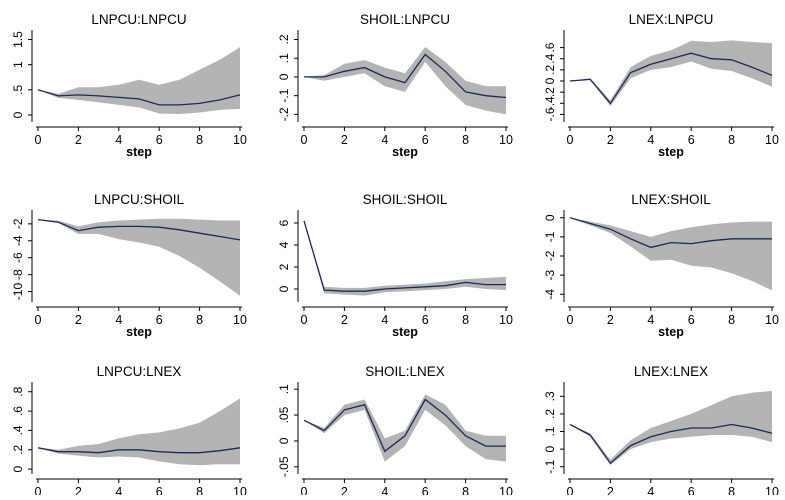  Describe the element at coordinates (129, 265) in the screenshot. I see `panel-4: LNPCU:SHOIL -10 -8 -6 -4 -2 0 2 4 6 8 10 step` at that location.